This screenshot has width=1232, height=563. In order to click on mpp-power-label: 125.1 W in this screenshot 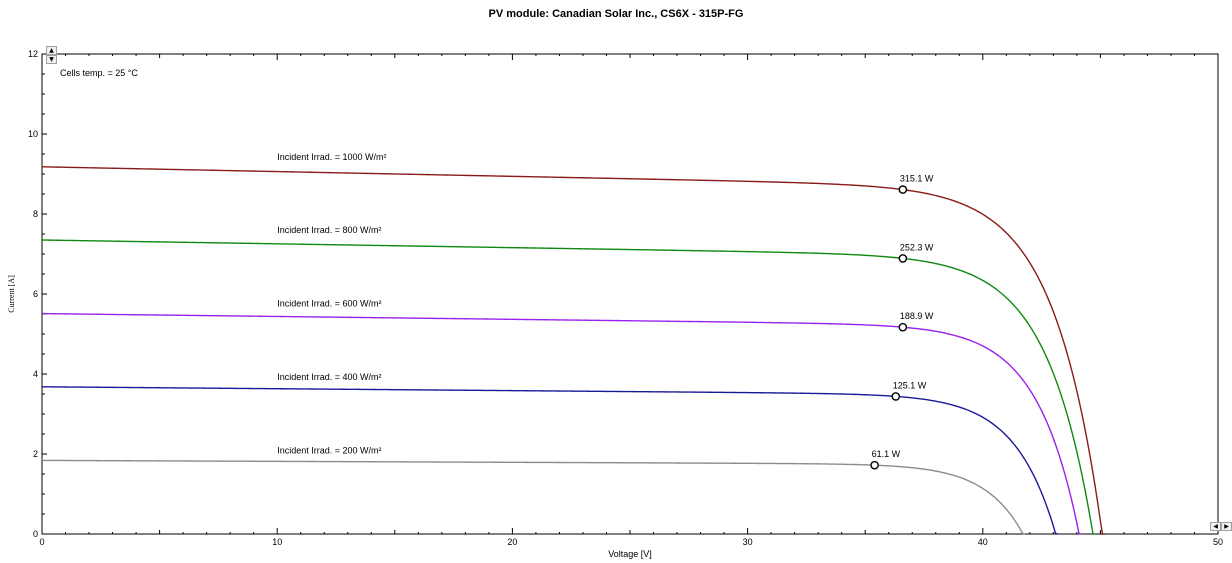, I will do `click(910, 385)`.